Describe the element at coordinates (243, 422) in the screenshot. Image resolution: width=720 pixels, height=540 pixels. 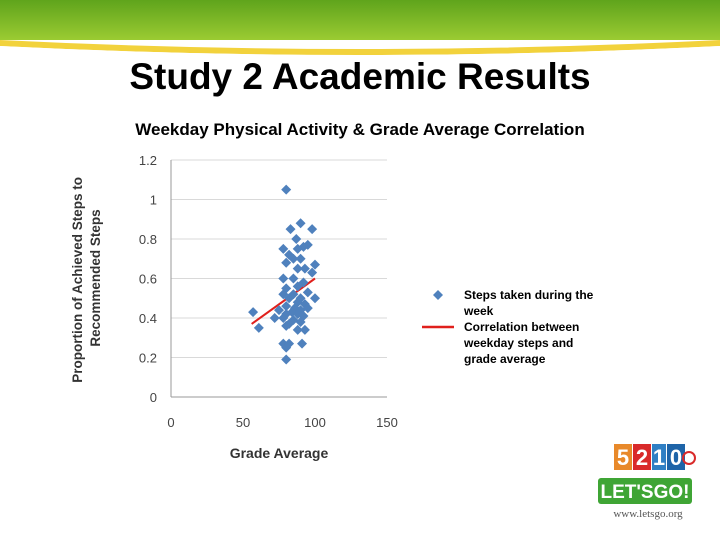
I see `x-tick-label: 50` at that location.